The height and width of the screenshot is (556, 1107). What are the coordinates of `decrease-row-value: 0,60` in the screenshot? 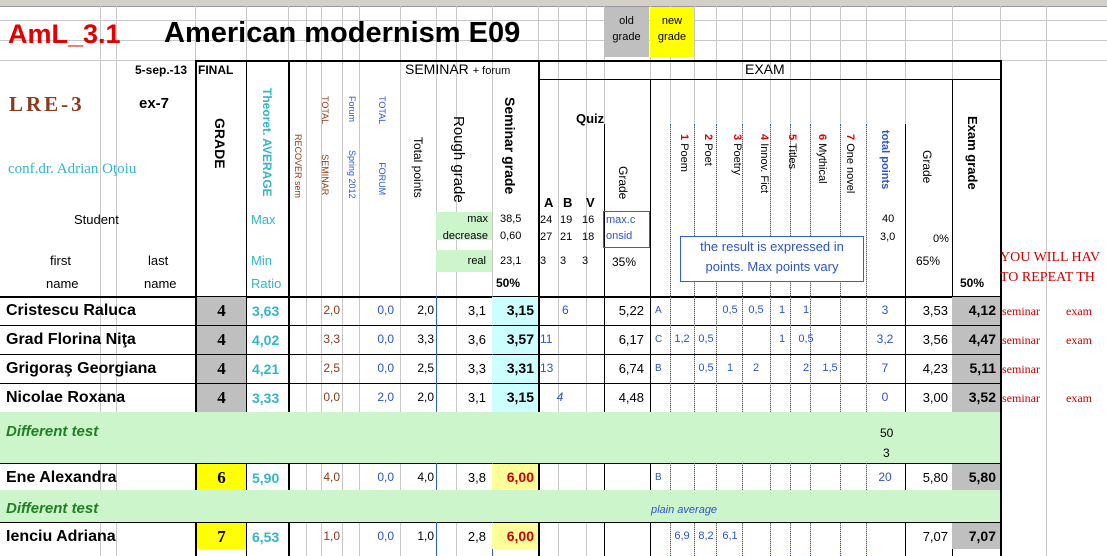 It's located at (511, 236).